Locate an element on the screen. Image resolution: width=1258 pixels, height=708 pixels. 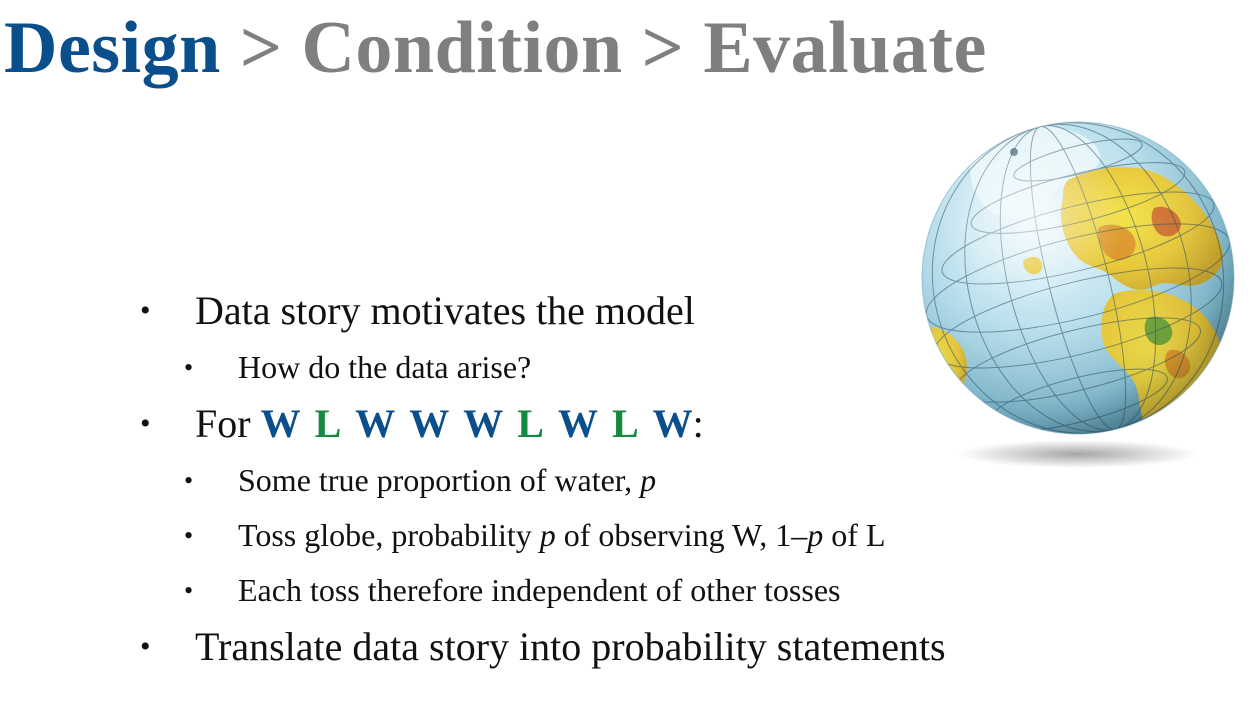
bullet-text: Data story motivates the model is located at coordinates (445, 310).